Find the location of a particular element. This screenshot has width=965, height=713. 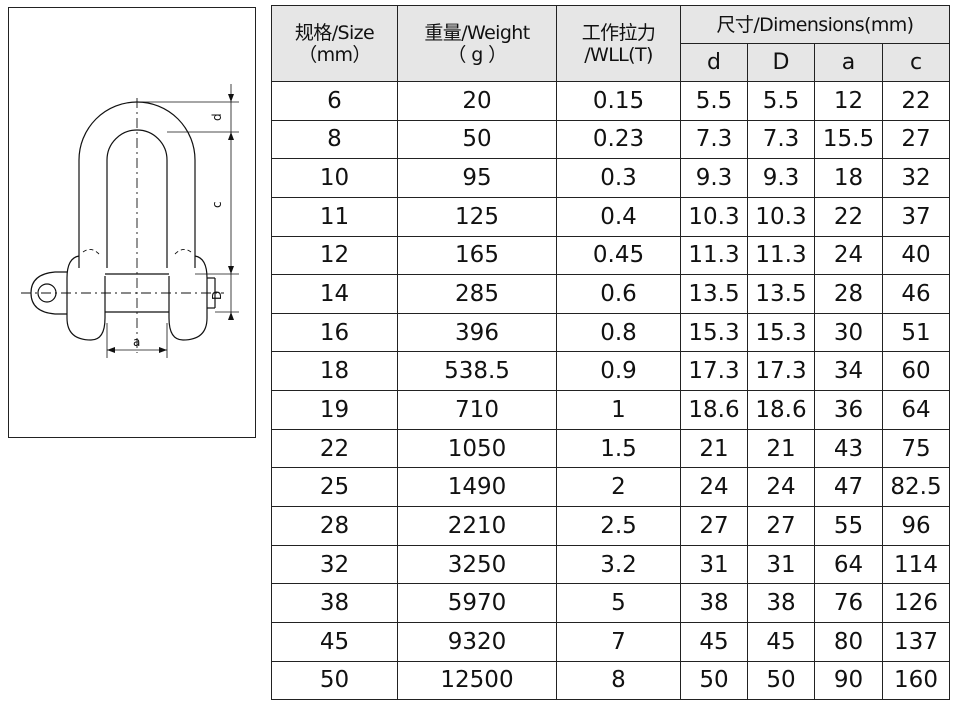

table-row: 19 710 1 18.6 18.6 36 64 is located at coordinates (610, 410).